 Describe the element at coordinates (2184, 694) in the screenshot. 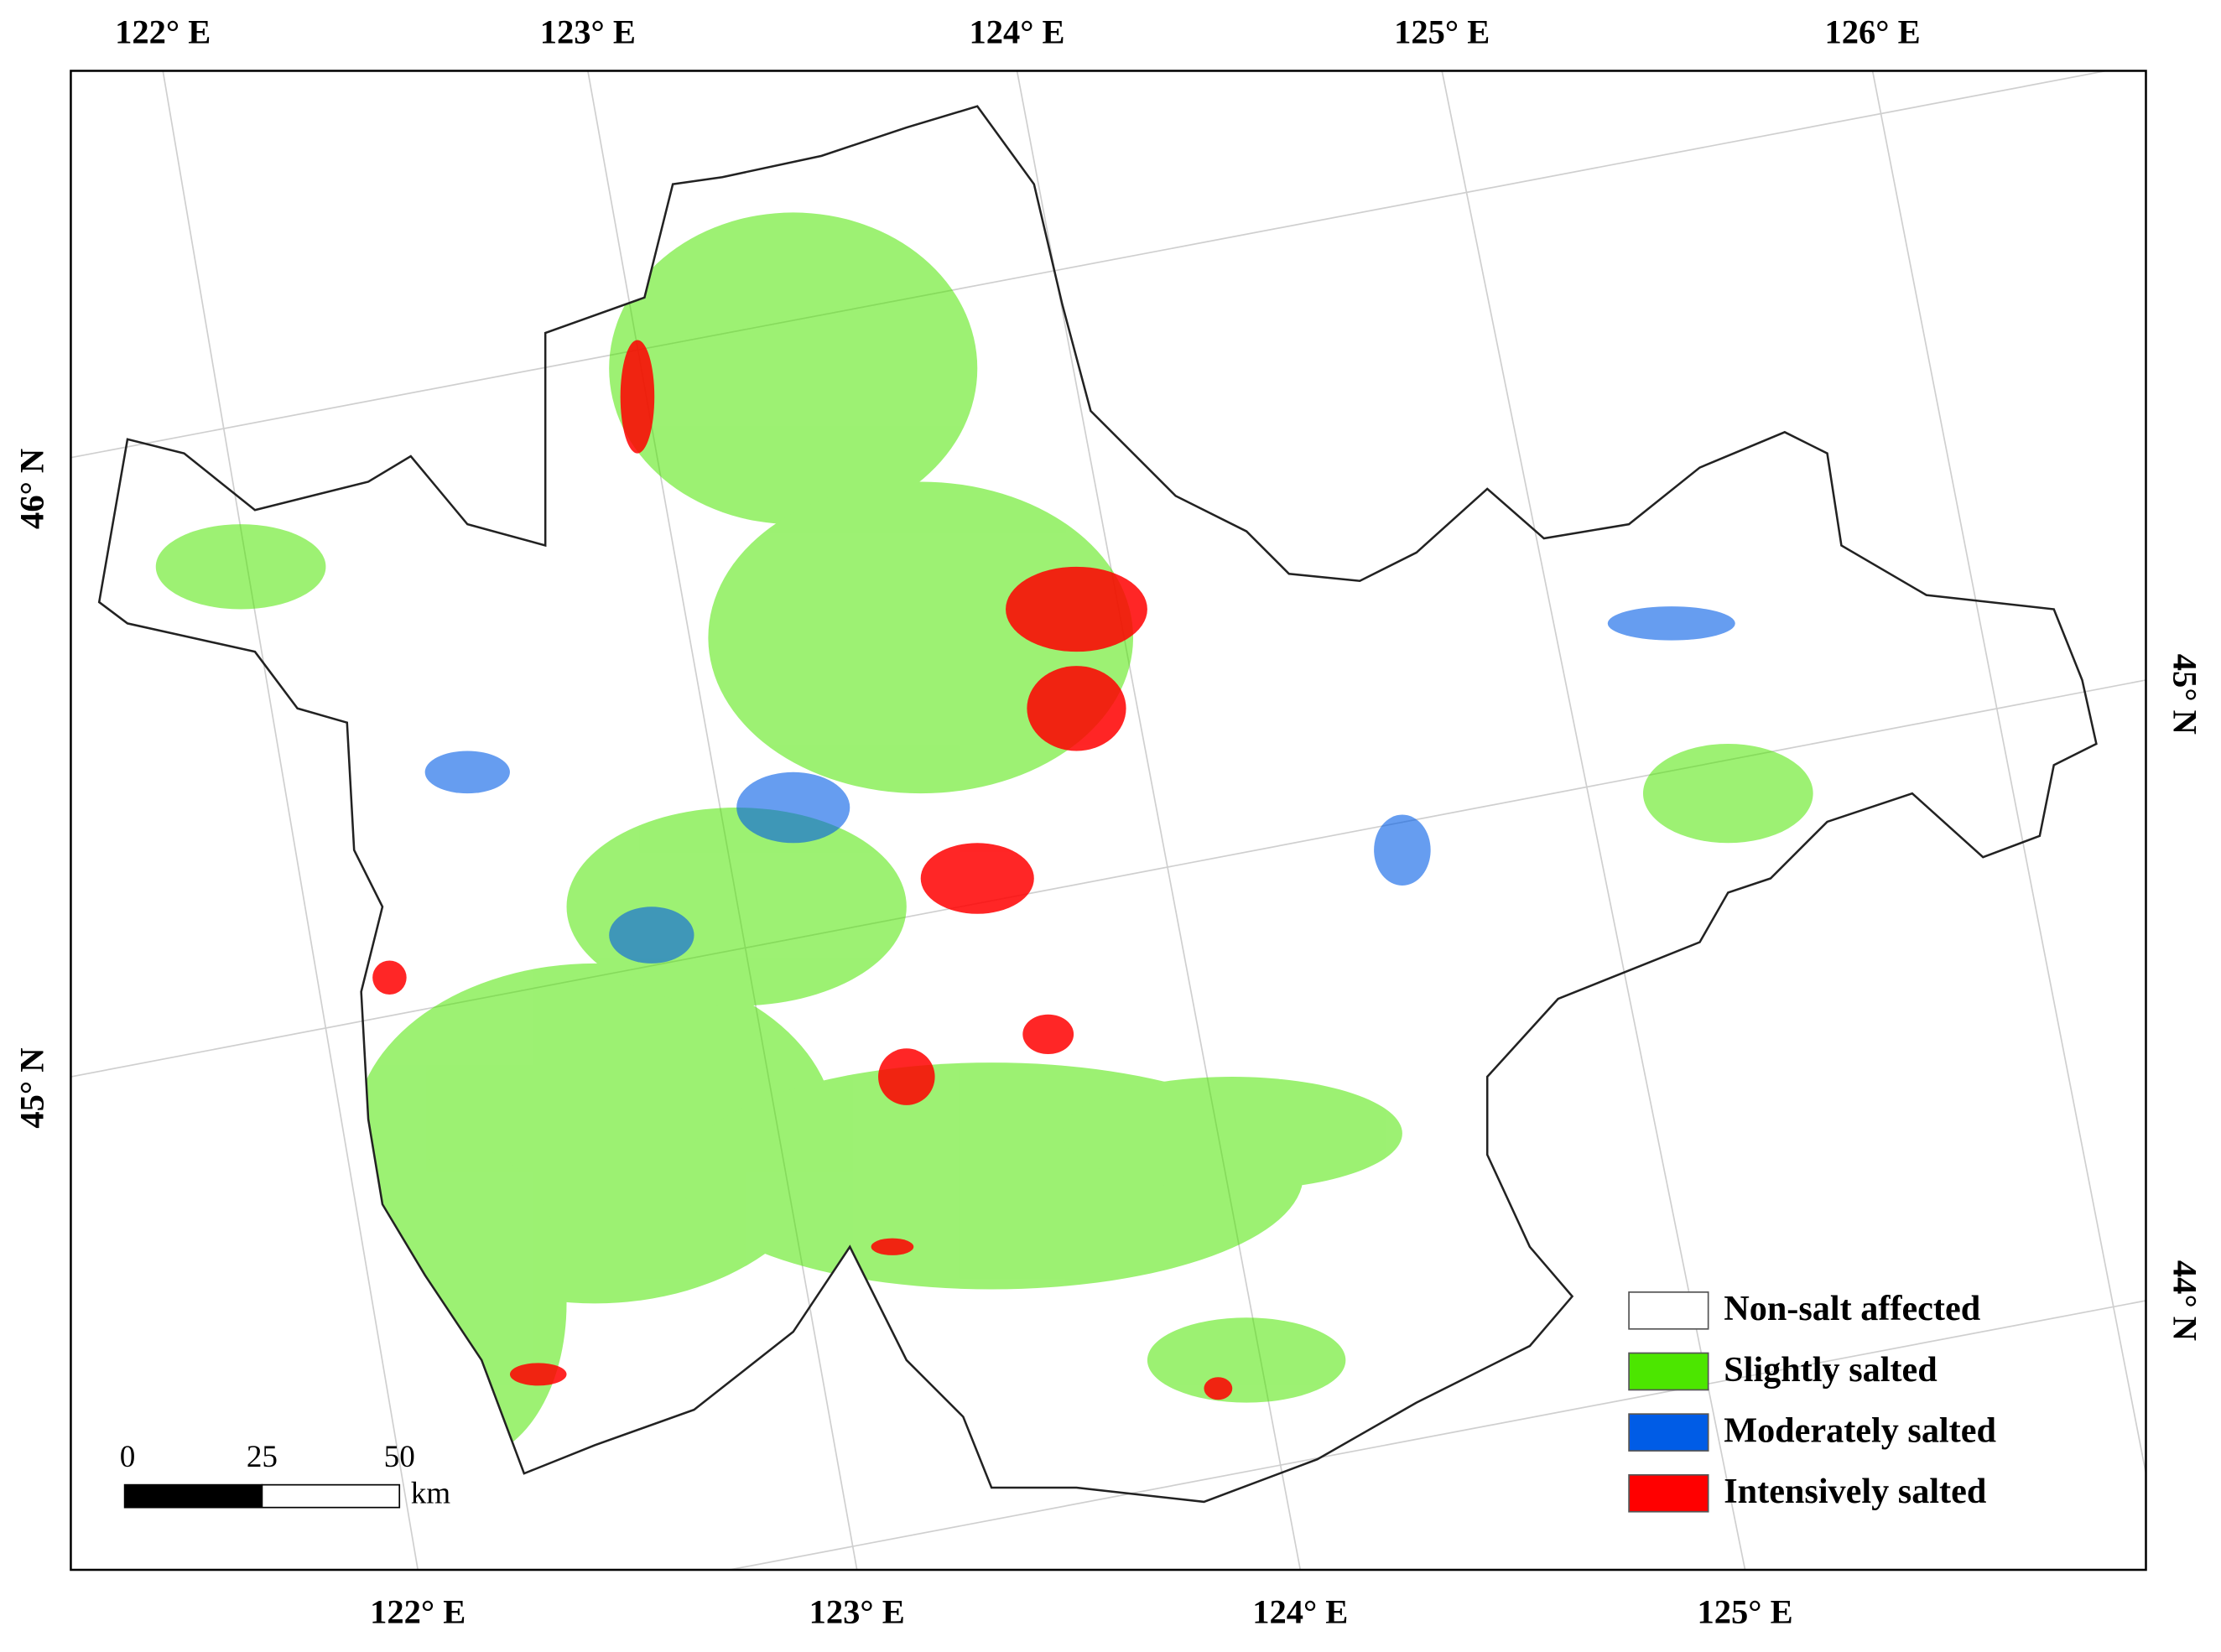

I see `right-latitude-label: 45° N` at that location.